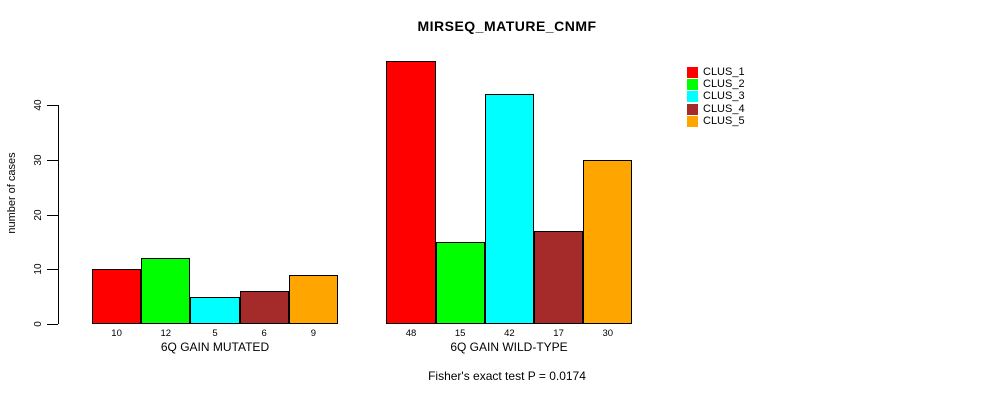 The width and height of the screenshot is (990, 400). Describe the element at coordinates (460, 333) in the screenshot. I see `bar-value-label: 15` at that location.